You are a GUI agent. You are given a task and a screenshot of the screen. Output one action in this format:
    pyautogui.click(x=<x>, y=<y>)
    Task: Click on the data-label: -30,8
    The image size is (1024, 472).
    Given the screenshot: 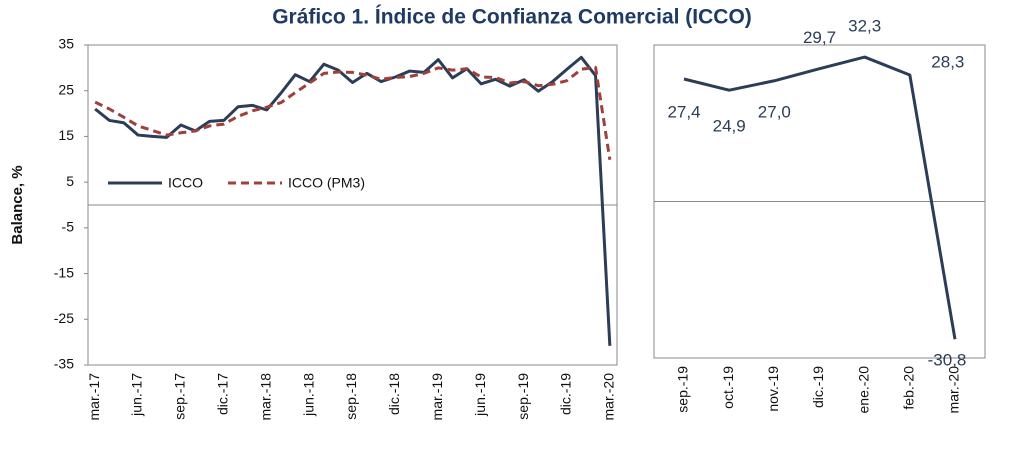 What is the action you would take?
    pyautogui.click(x=947, y=360)
    